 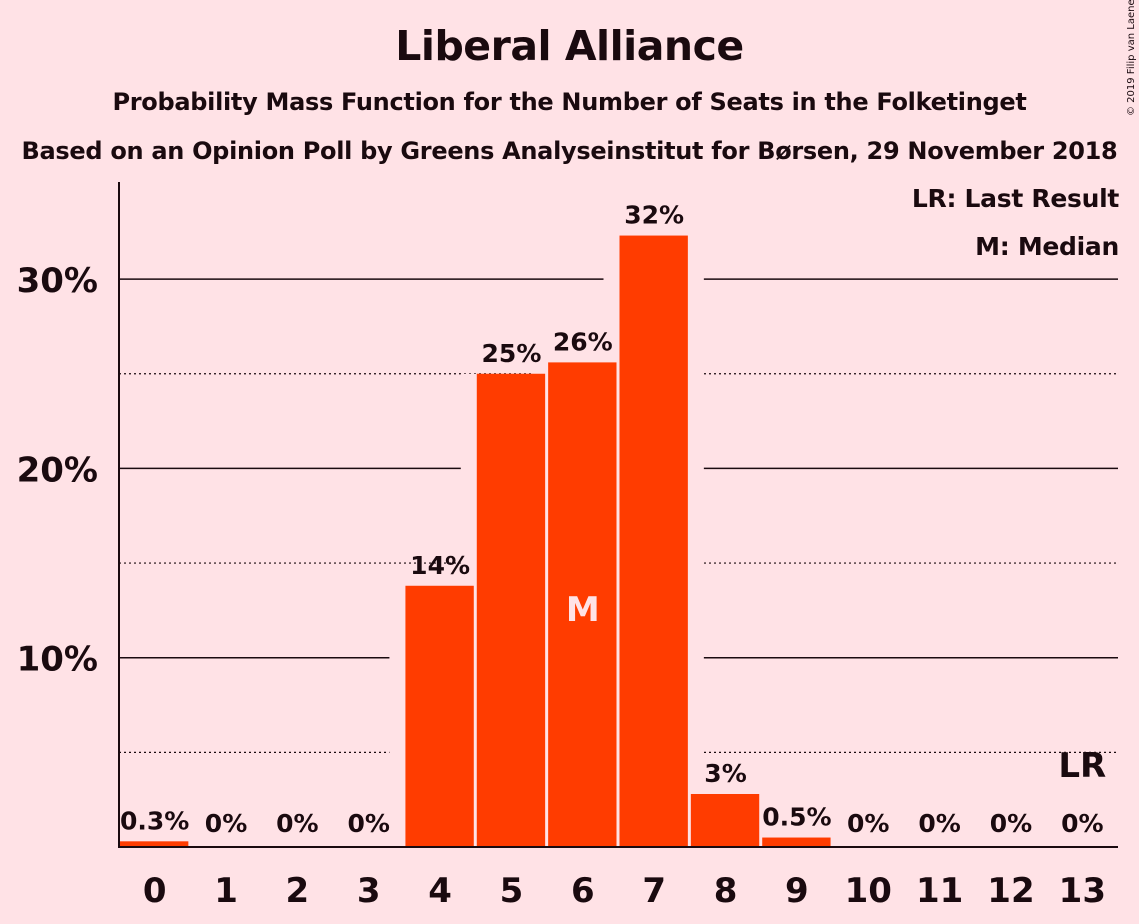 What do you see at coordinates (797, 891) in the screenshot?
I see `x-tick-label: 9` at bounding box center [797, 891].